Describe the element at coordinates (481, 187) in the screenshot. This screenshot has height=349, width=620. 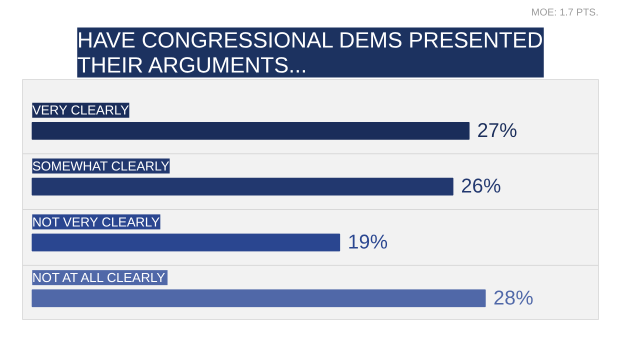
I see `data-label: 26%` at that location.